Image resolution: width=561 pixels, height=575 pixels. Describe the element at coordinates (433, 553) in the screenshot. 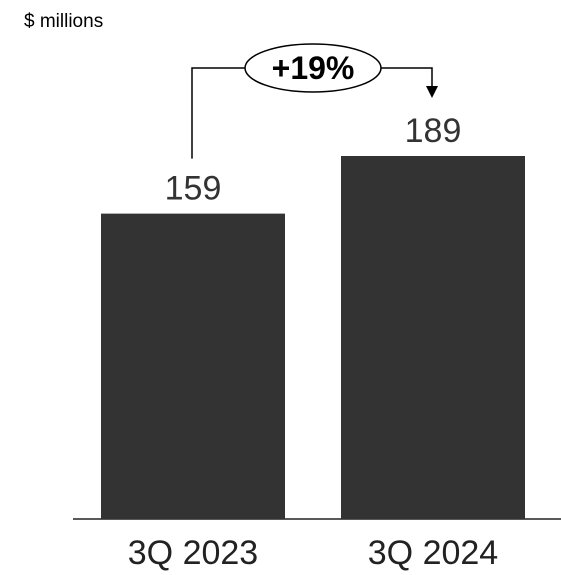

I see `x-tick-label: 3Q 2024` at that location.